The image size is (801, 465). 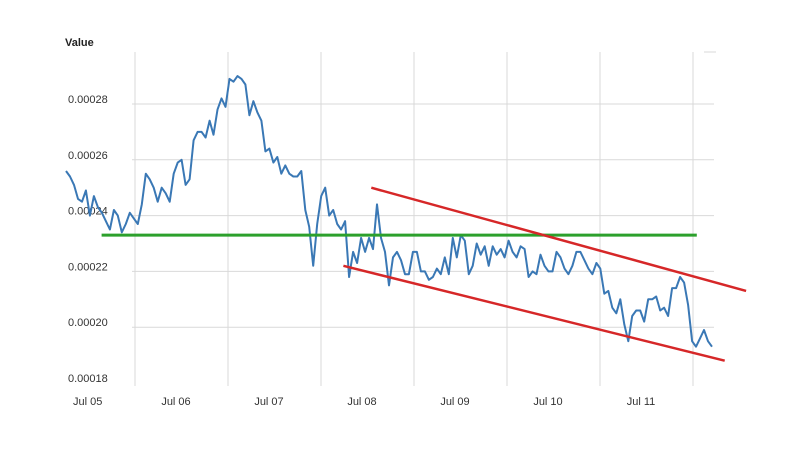 I want to click on y-tick-label: 0.00018, so click(x=88, y=379).